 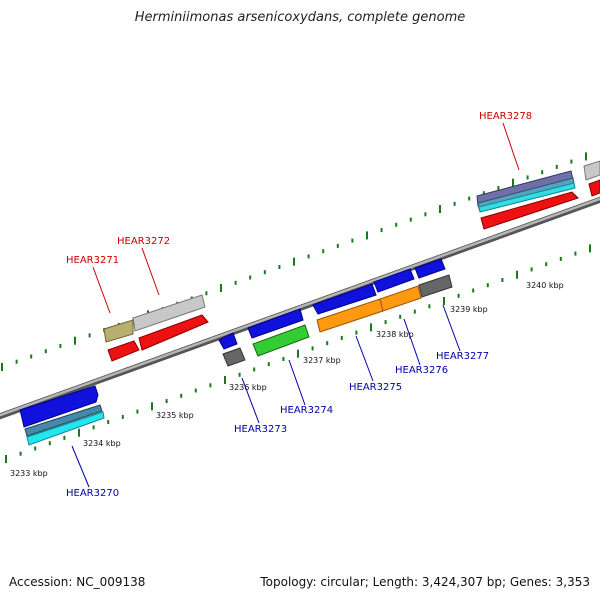 What do you see at coordinates (451, 328) in the screenshot?
I see `leader-HEAR3277` at bounding box center [451, 328].